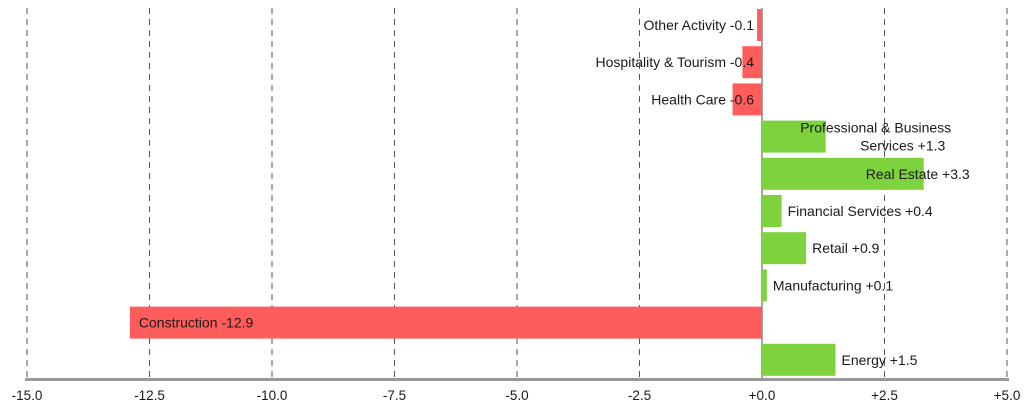  Describe the element at coordinates (833, 285) in the screenshot. I see `bar-label: Manufacturing +0.1` at that location.